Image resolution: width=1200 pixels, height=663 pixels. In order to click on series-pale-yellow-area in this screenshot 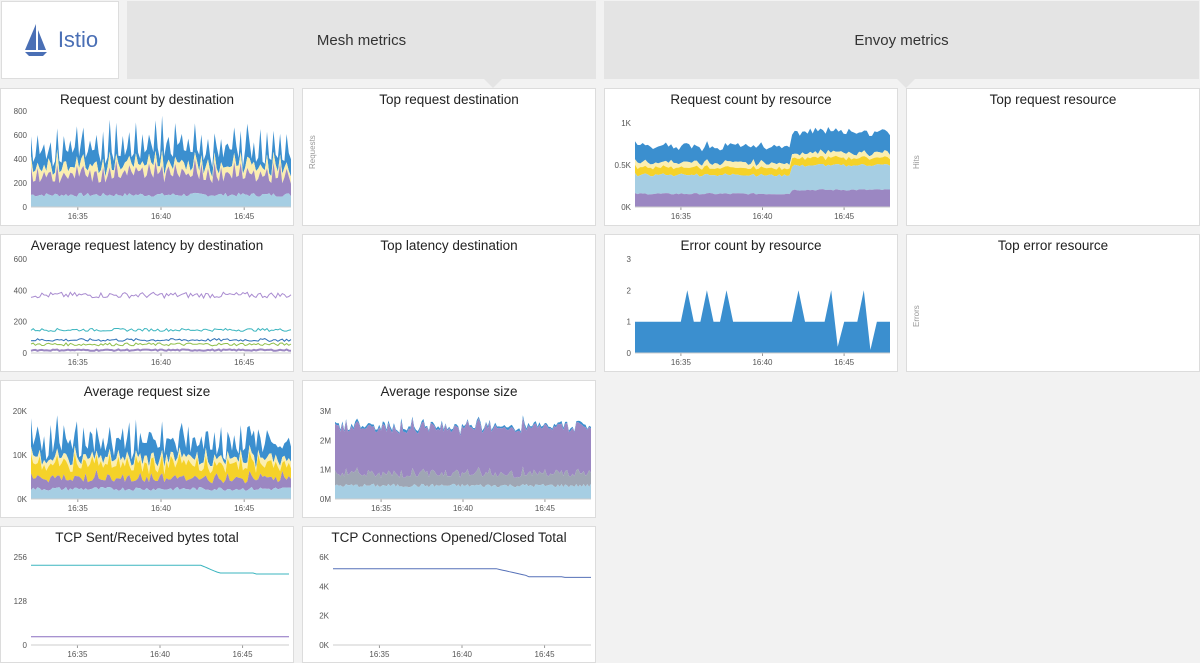, I will do `click(762, 159)`.